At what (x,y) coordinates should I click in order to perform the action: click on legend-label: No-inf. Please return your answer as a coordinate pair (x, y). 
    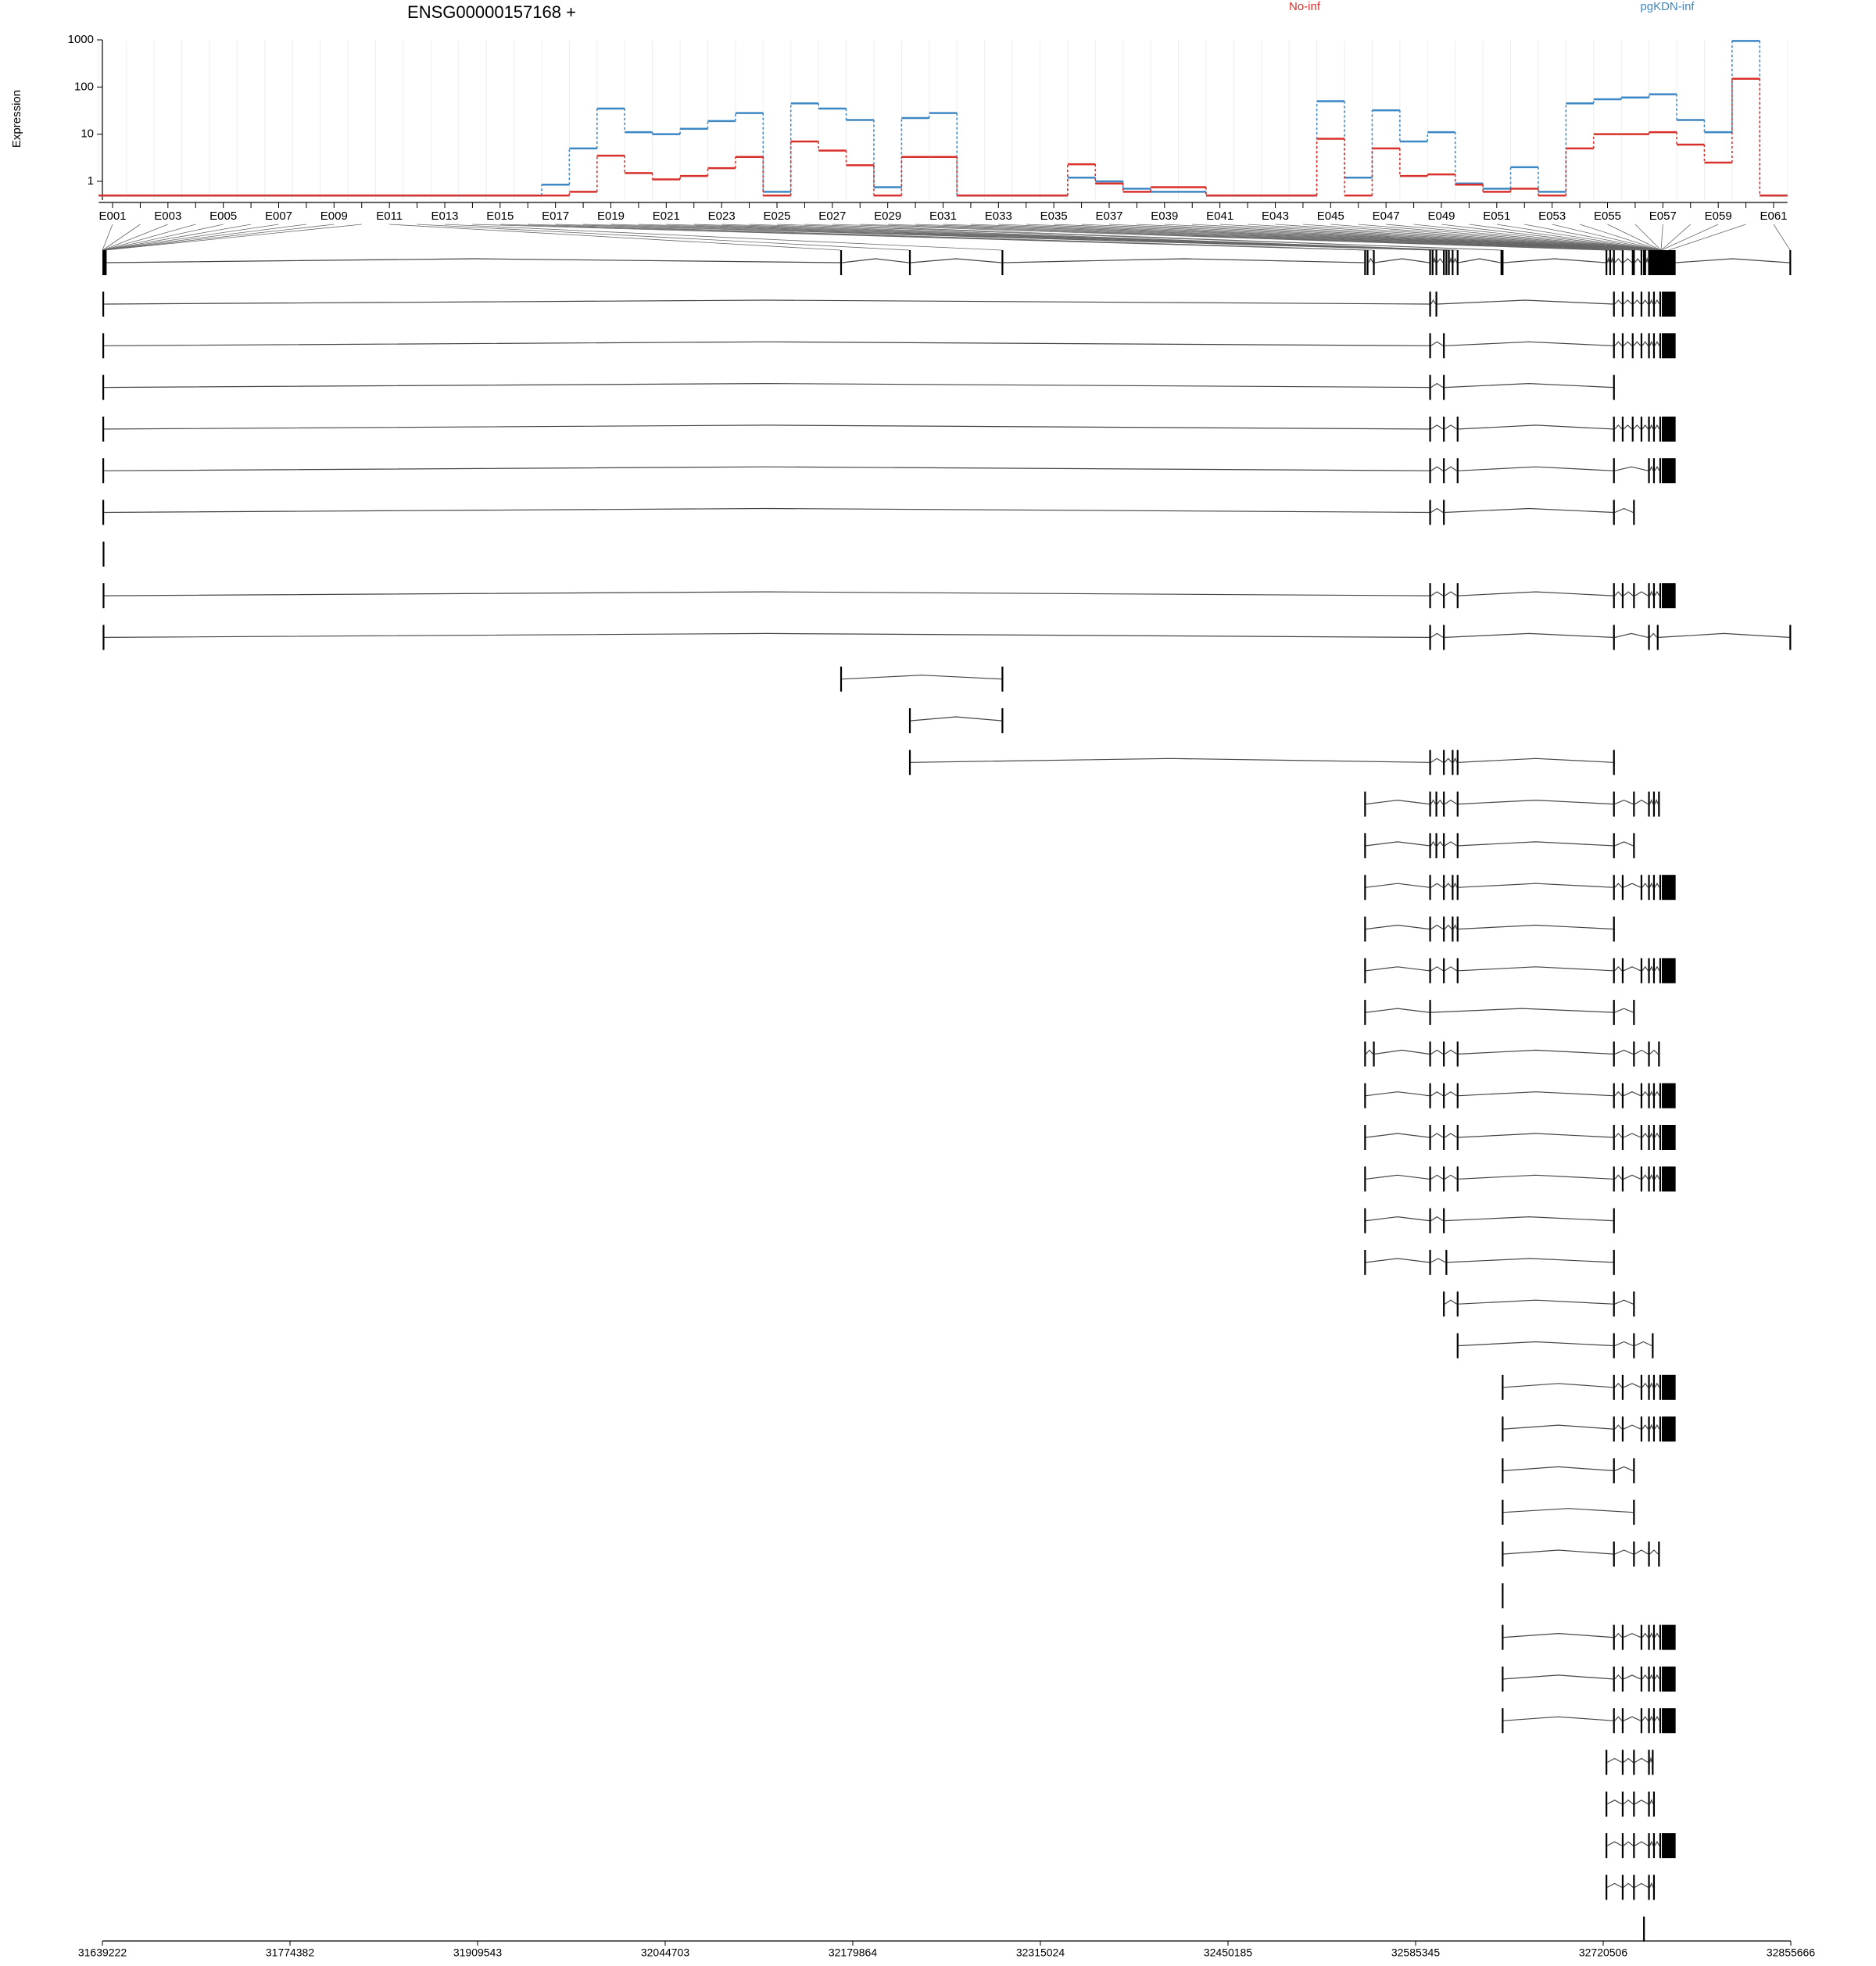
    Looking at the image, I should click on (1305, 6).